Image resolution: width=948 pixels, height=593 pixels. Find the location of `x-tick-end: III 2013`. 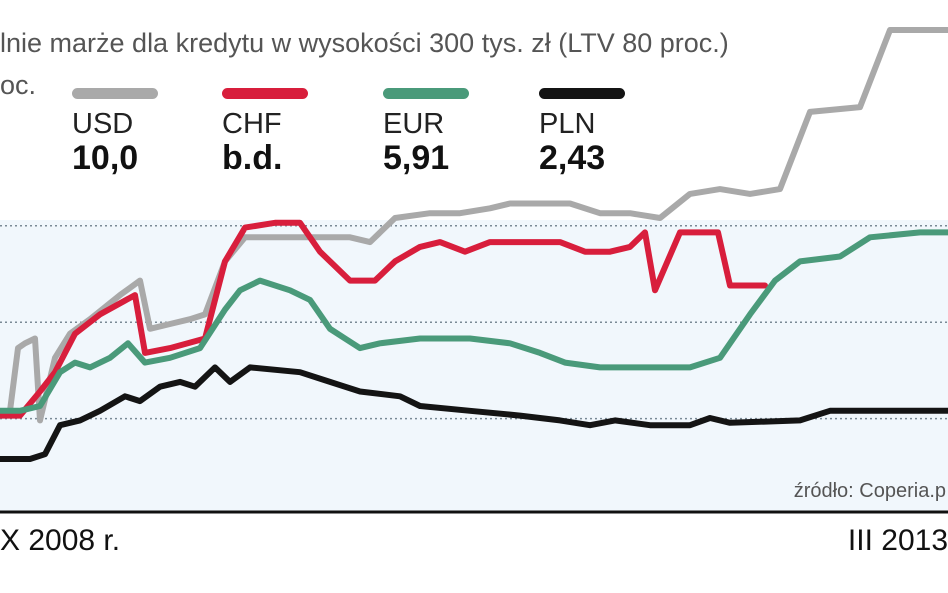

x-tick-end: III 2013 is located at coordinates (897, 540).